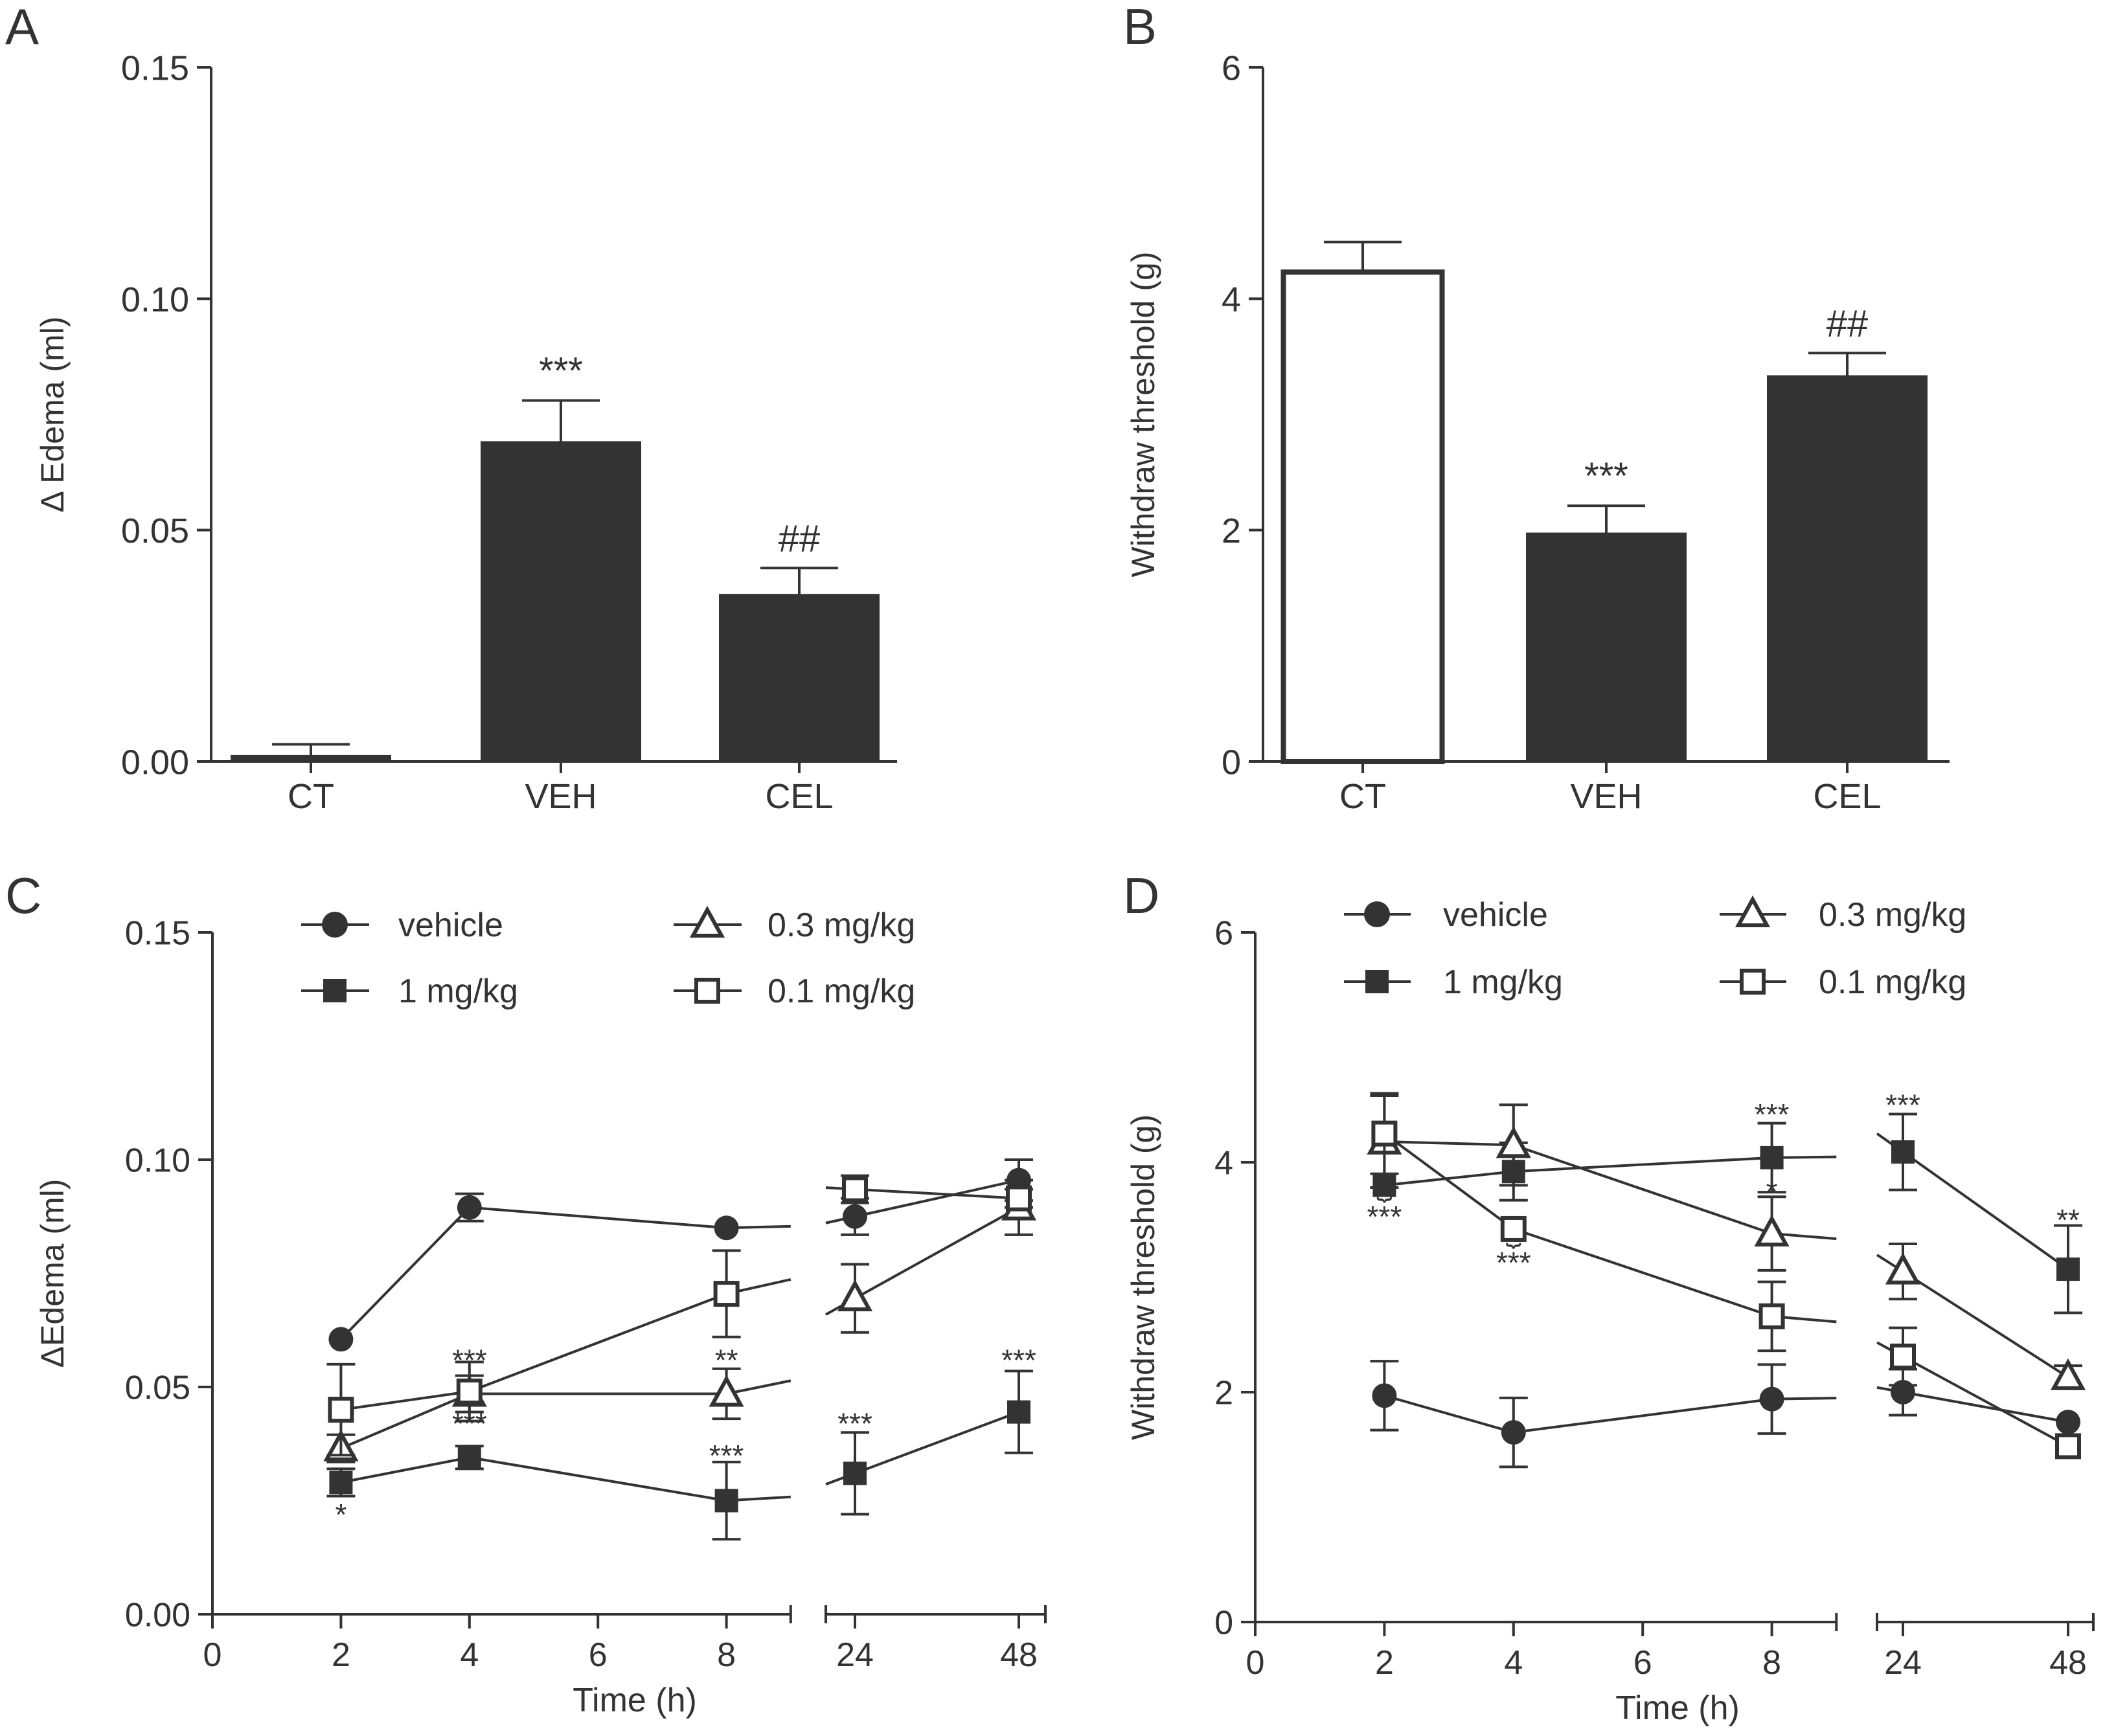 The height and width of the screenshot is (1736, 2105). Describe the element at coordinates (566, 1479) in the screenshot. I see `series-line-one` at that location.